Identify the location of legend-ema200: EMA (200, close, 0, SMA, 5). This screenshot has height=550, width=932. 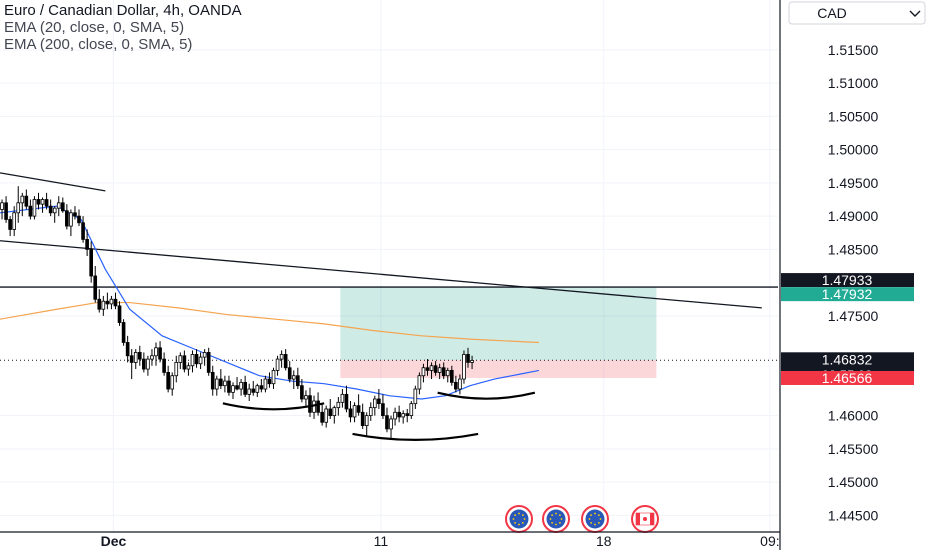
(98, 44).